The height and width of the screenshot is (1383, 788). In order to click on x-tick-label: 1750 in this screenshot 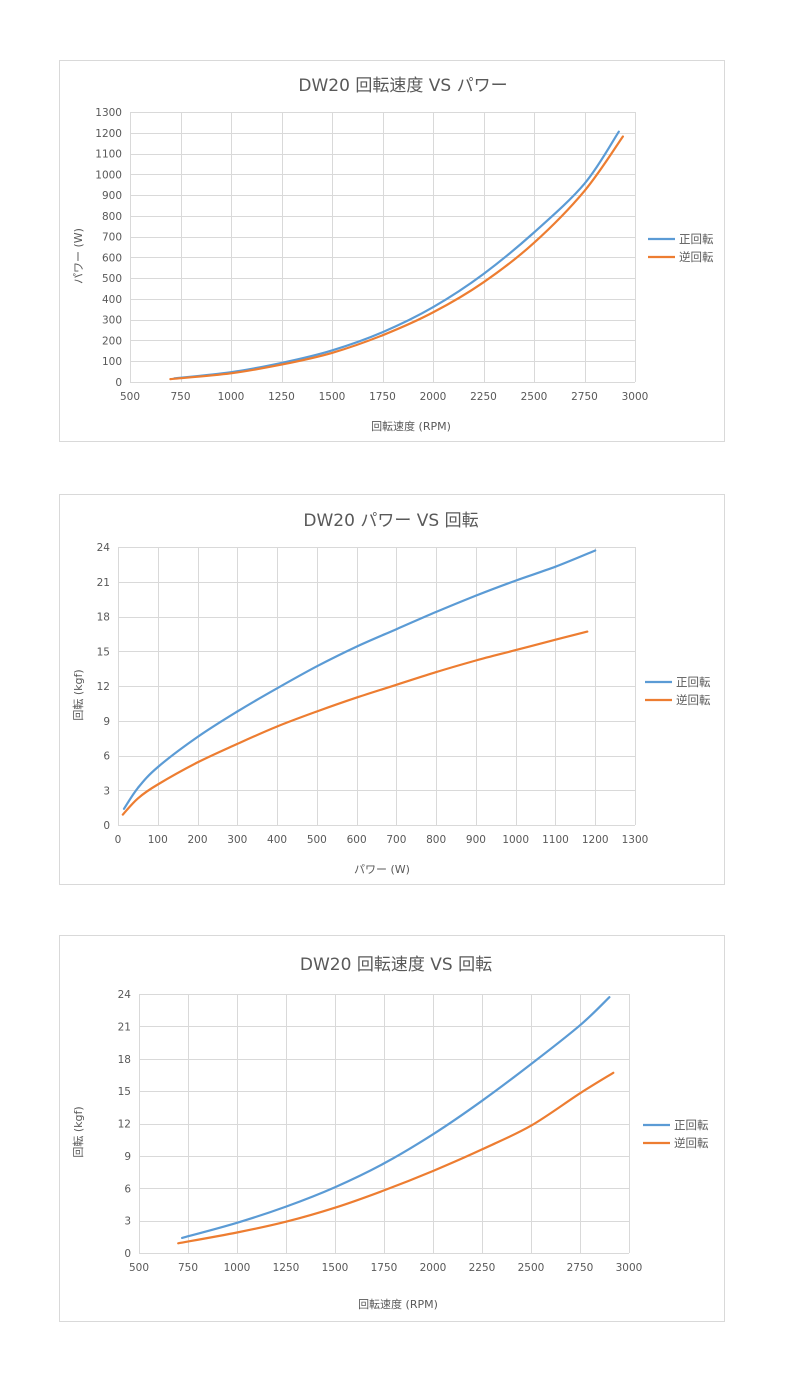, I will do `click(382, 397)`.